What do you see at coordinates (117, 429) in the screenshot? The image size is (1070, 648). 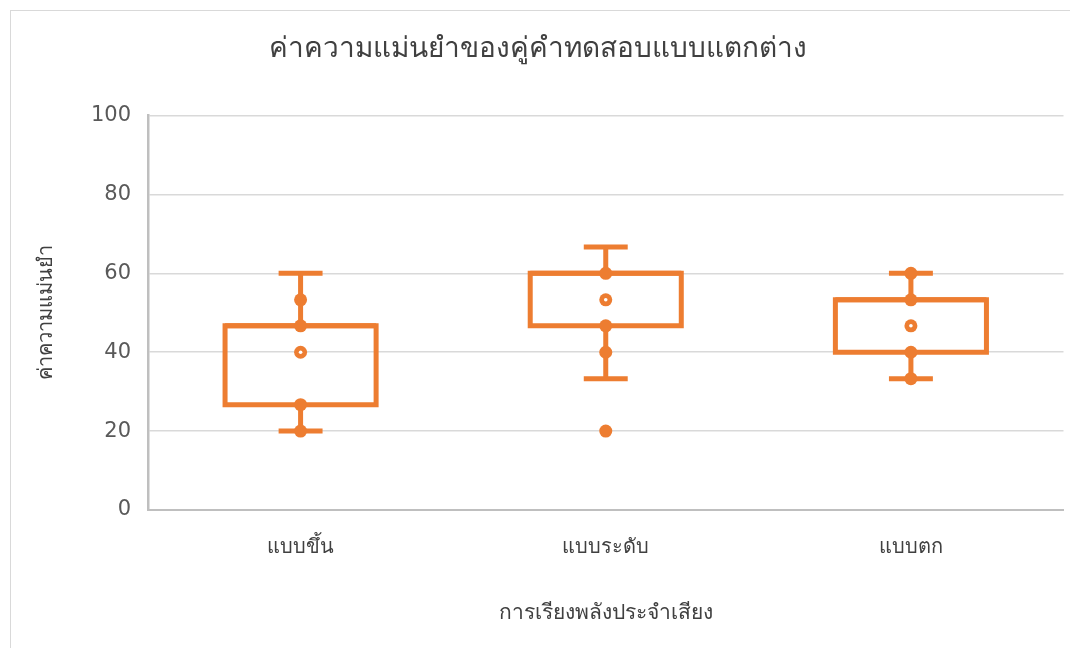 I see `y-tick-label: 20` at bounding box center [117, 429].